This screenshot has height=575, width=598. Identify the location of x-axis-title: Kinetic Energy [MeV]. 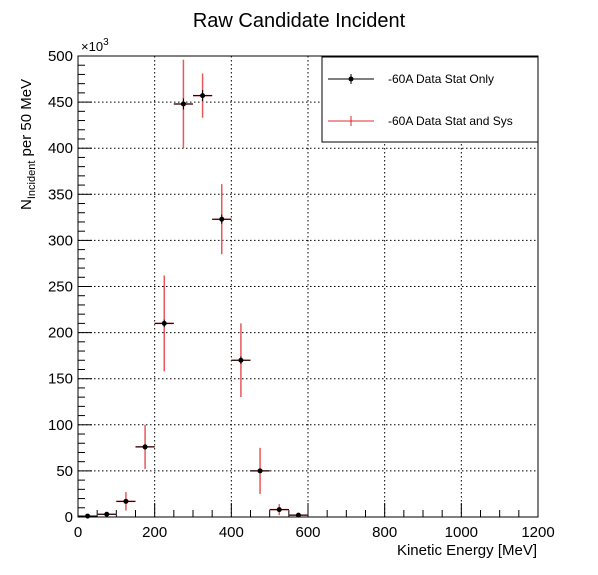
(467, 550).